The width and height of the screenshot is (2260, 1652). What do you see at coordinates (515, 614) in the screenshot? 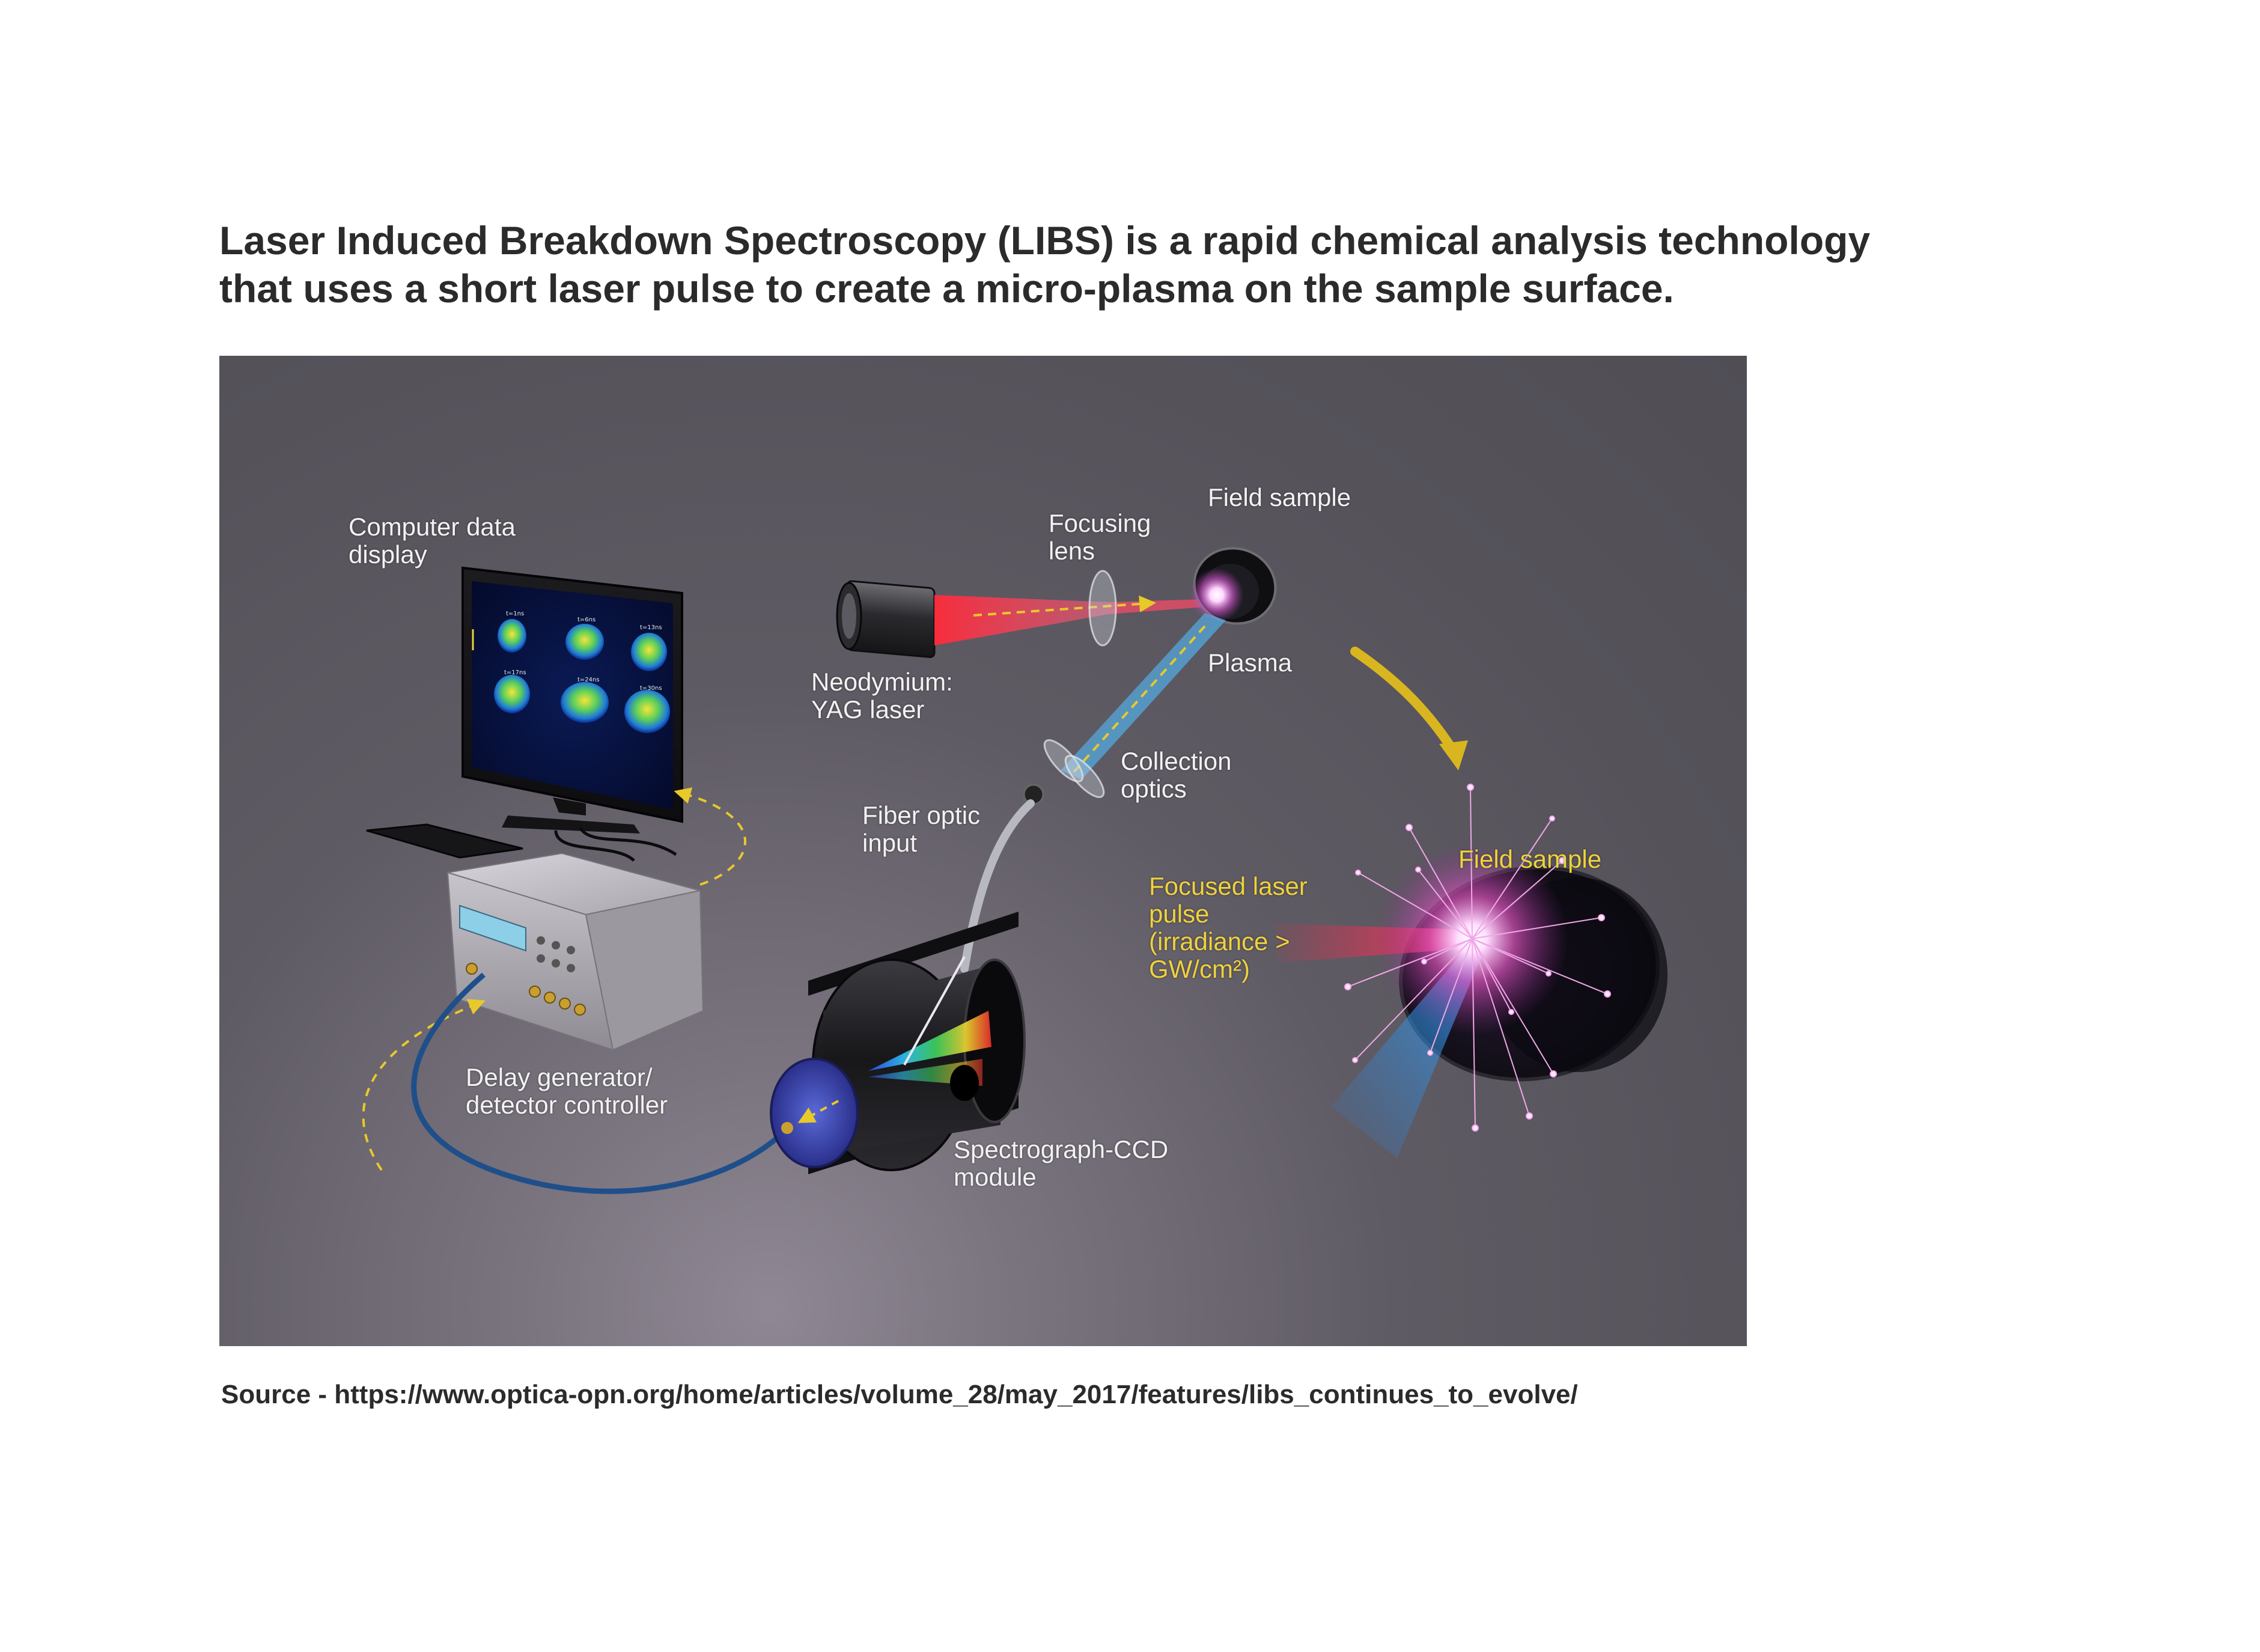
I see `monitor-tick-label: t=1ns` at bounding box center [515, 614].